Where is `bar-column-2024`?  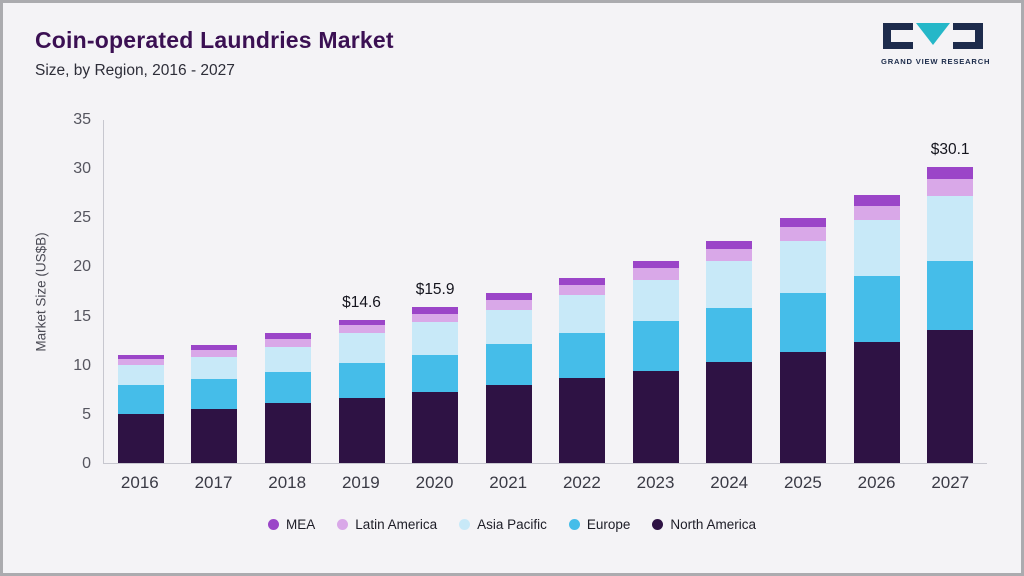
bar-column-2024 is located at coordinates (730, 291).